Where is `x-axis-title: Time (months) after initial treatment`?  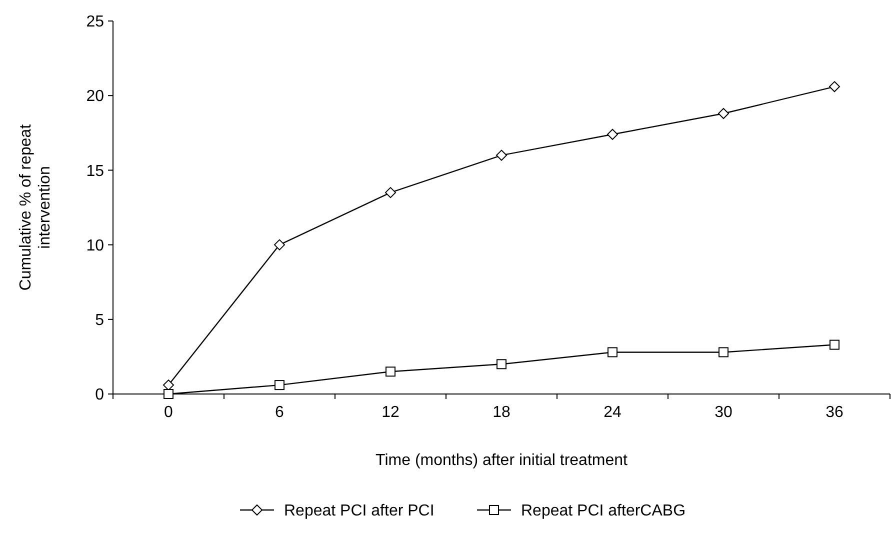 x-axis-title: Time (months) after initial treatment is located at coordinates (502, 460).